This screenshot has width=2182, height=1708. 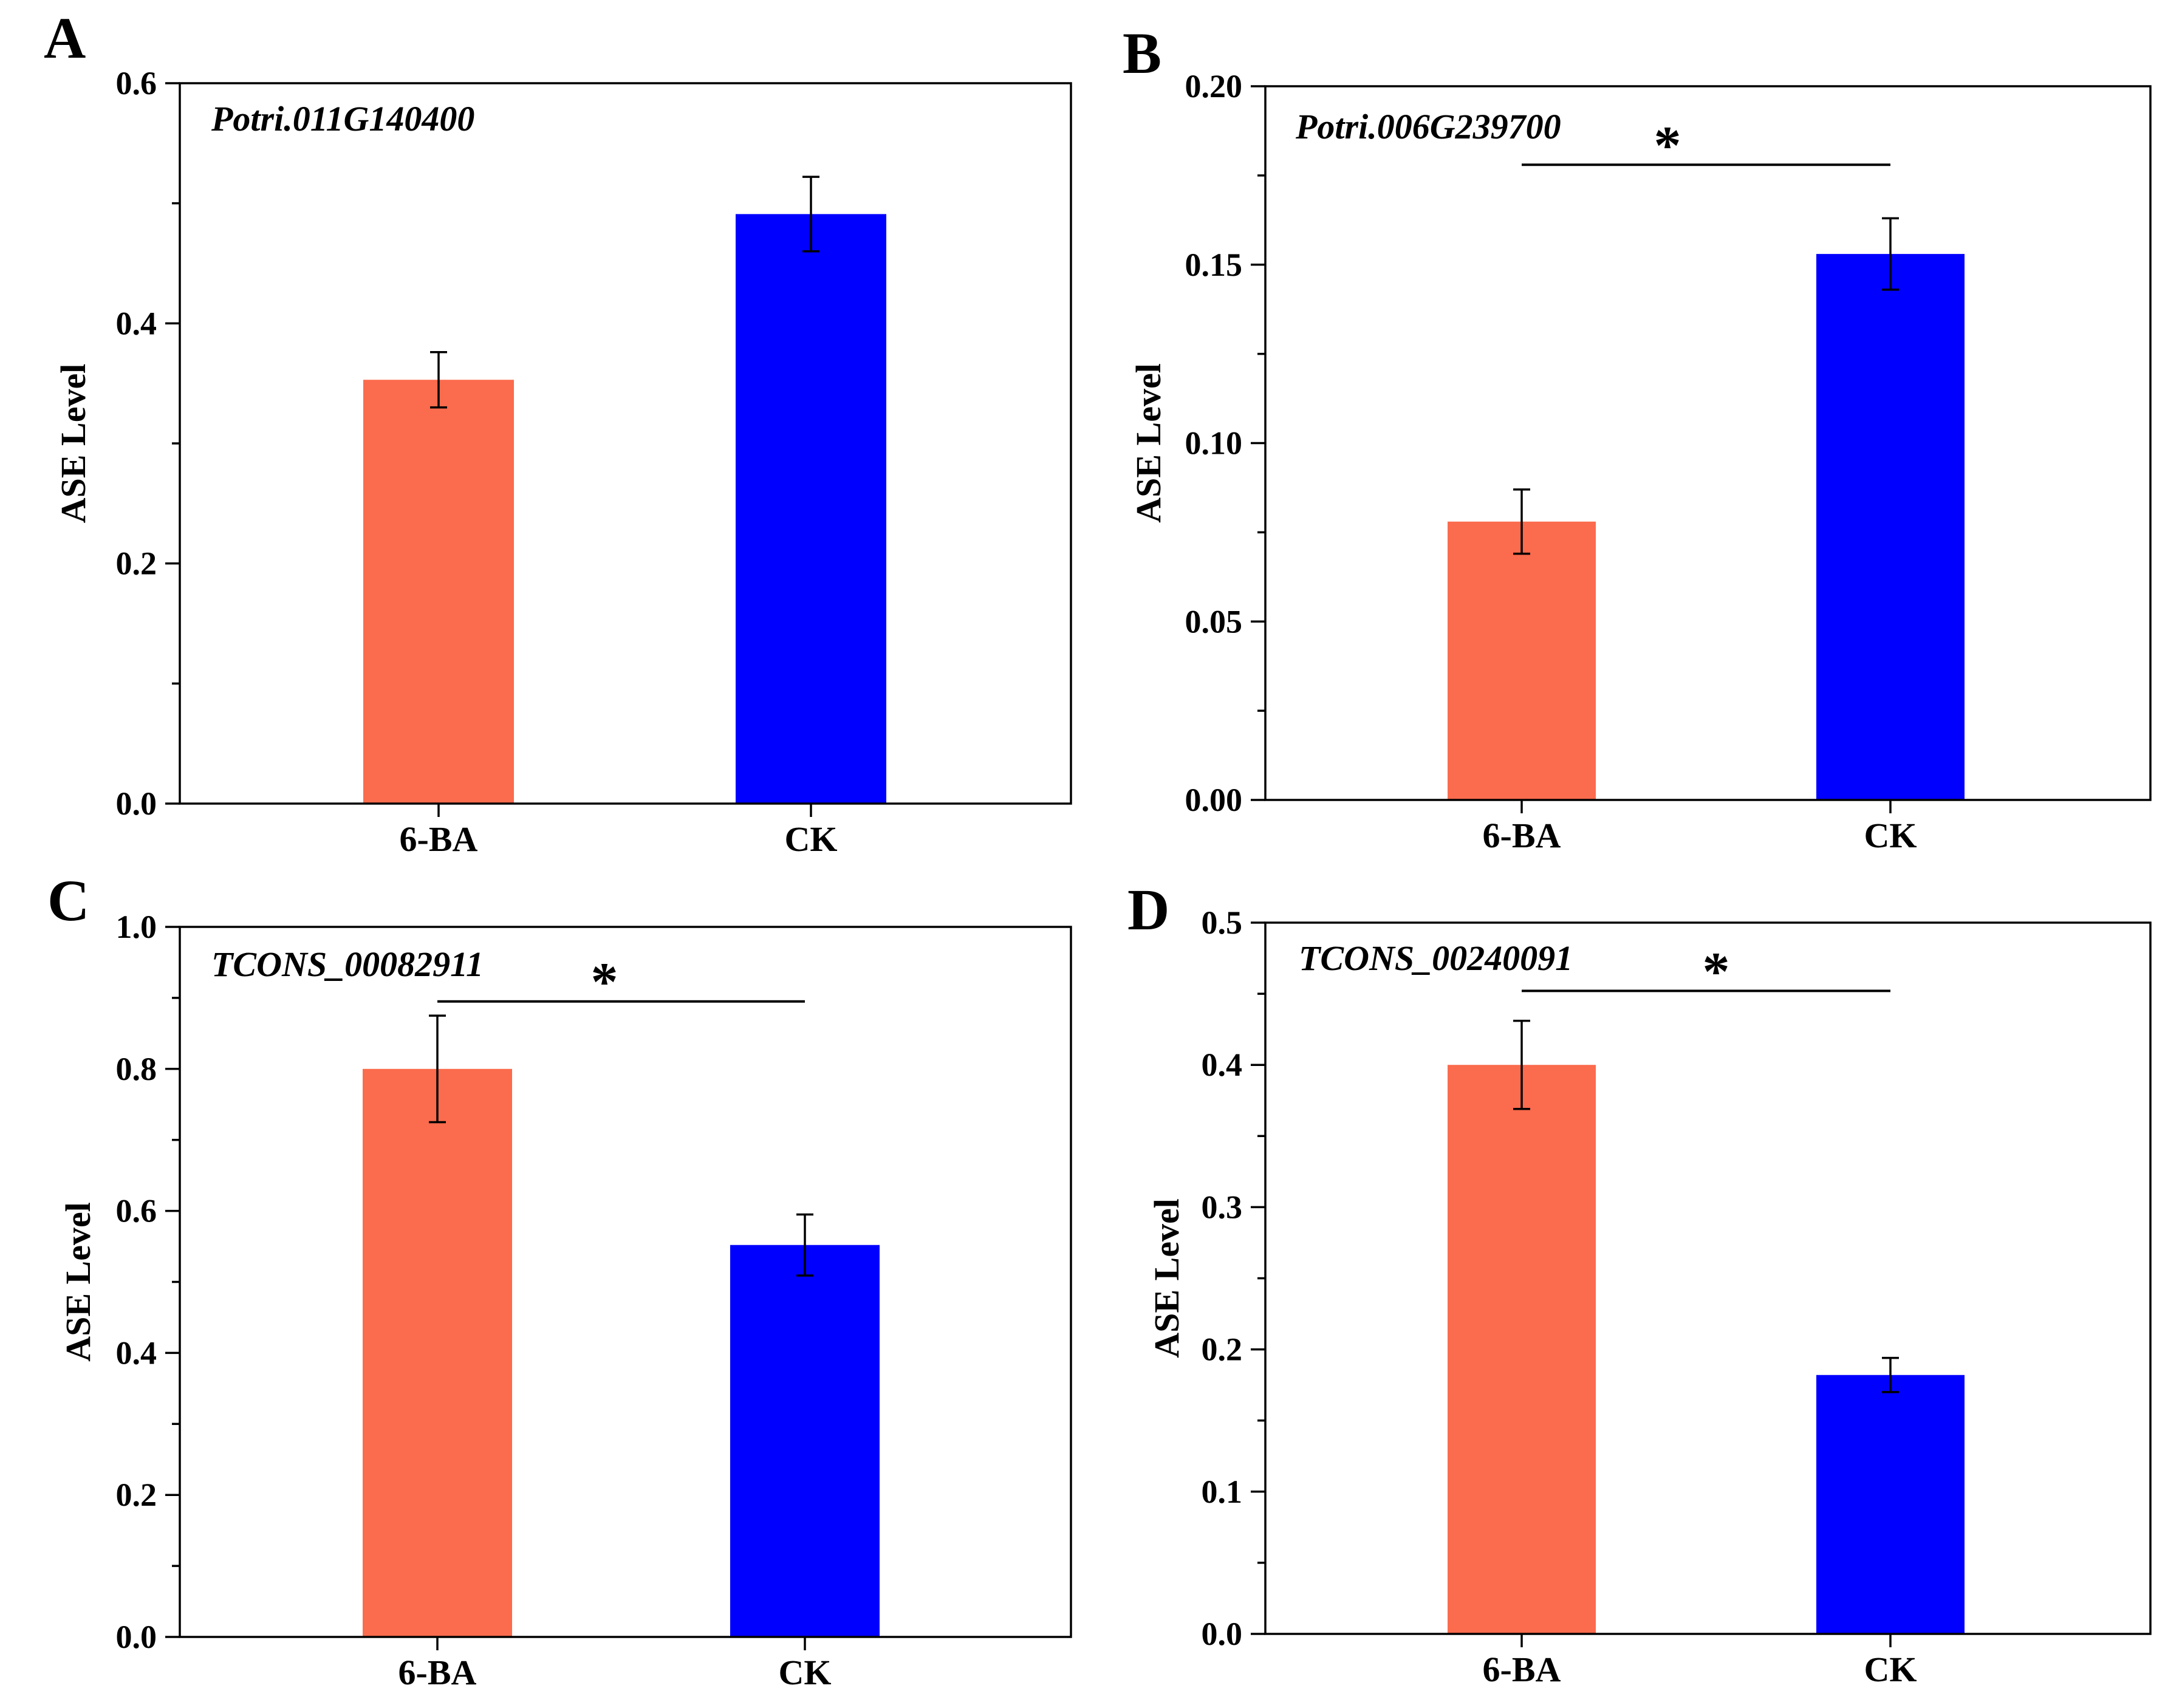 I want to click on panel-a-errorbar-6-ba, so click(x=438, y=380).